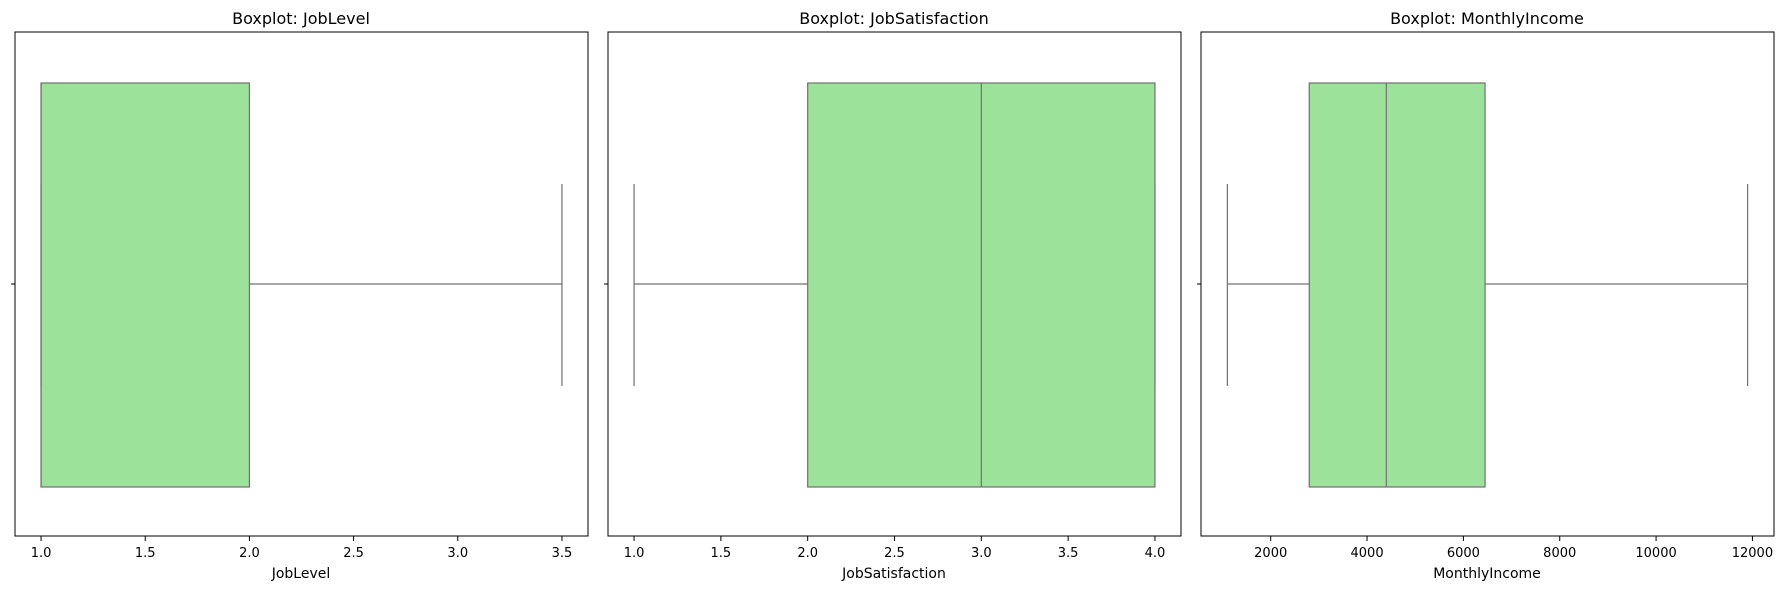  What do you see at coordinates (1270, 553) in the screenshot?
I see `x-tick-label: 2000` at bounding box center [1270, 553].